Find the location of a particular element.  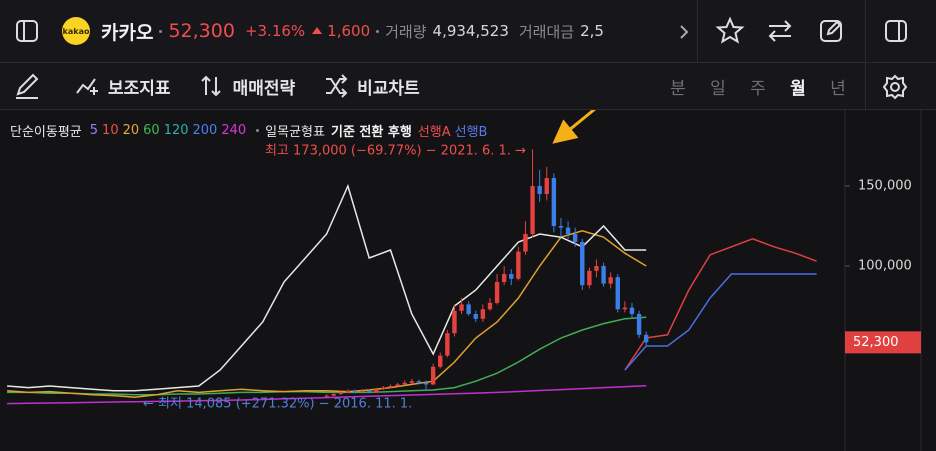

tool-button: 보조지표 is located at coordinates (122, 86).